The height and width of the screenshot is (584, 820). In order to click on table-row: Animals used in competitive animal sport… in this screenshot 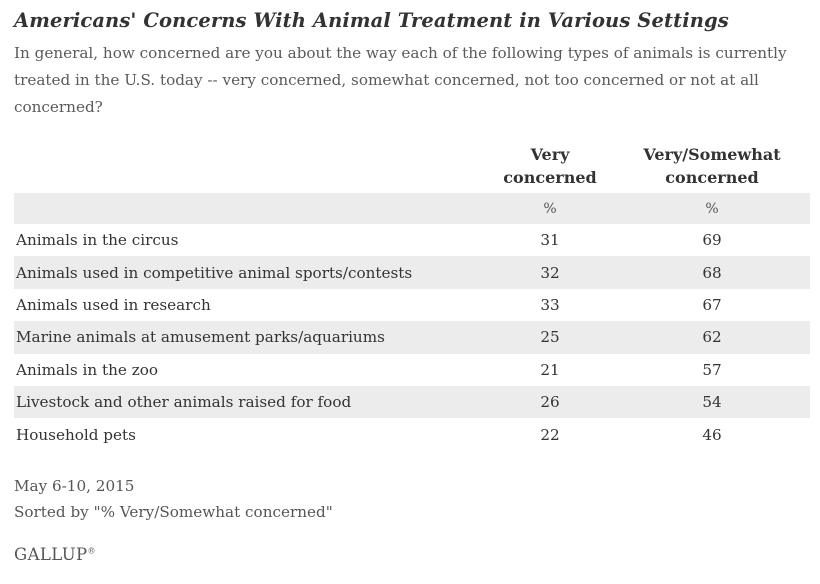, I will do `click(412, 272)`.